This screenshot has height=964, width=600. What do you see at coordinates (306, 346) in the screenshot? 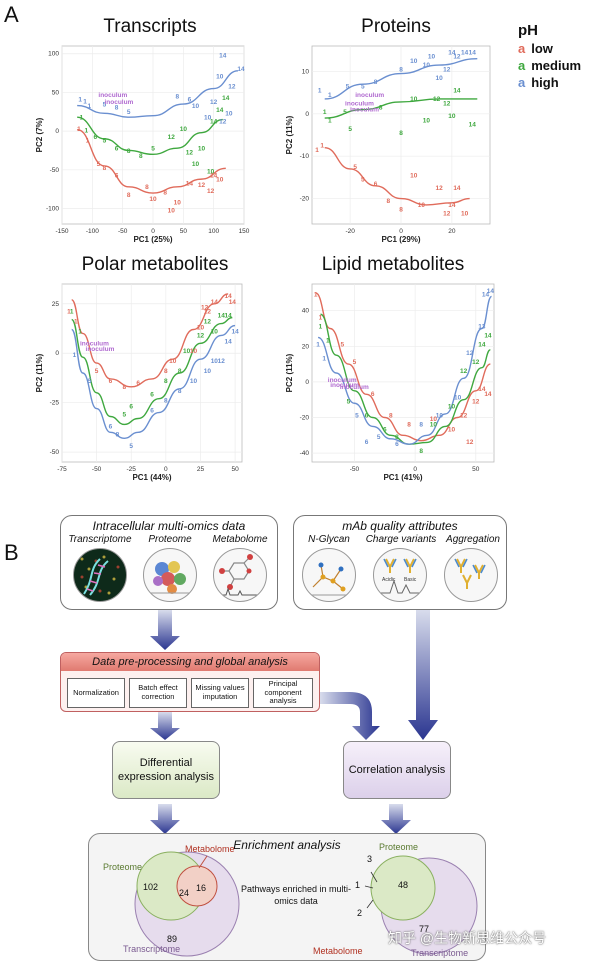
I see `y-tick-label: 20` at bounding box center [306, 346].